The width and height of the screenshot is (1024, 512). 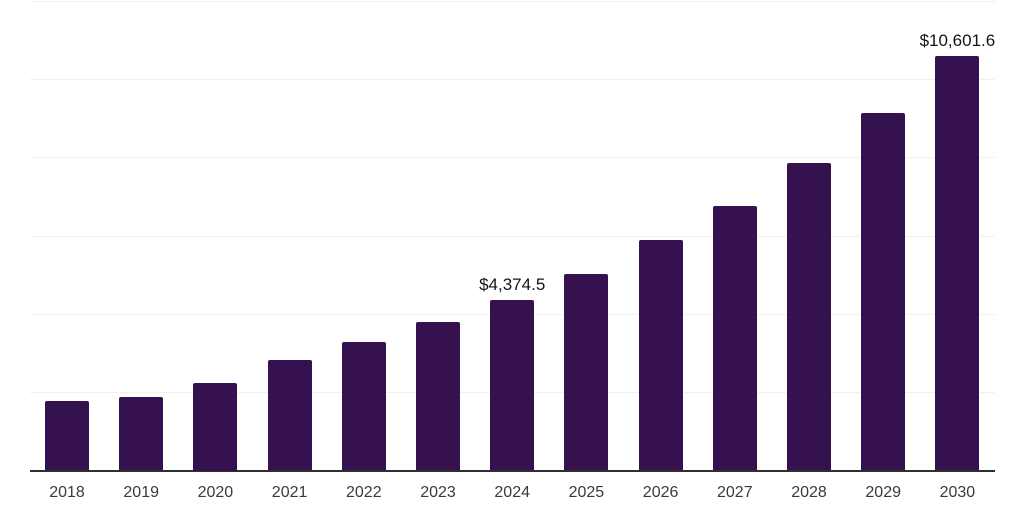 I want to click on bar-2028, so click(x=809, y=317).